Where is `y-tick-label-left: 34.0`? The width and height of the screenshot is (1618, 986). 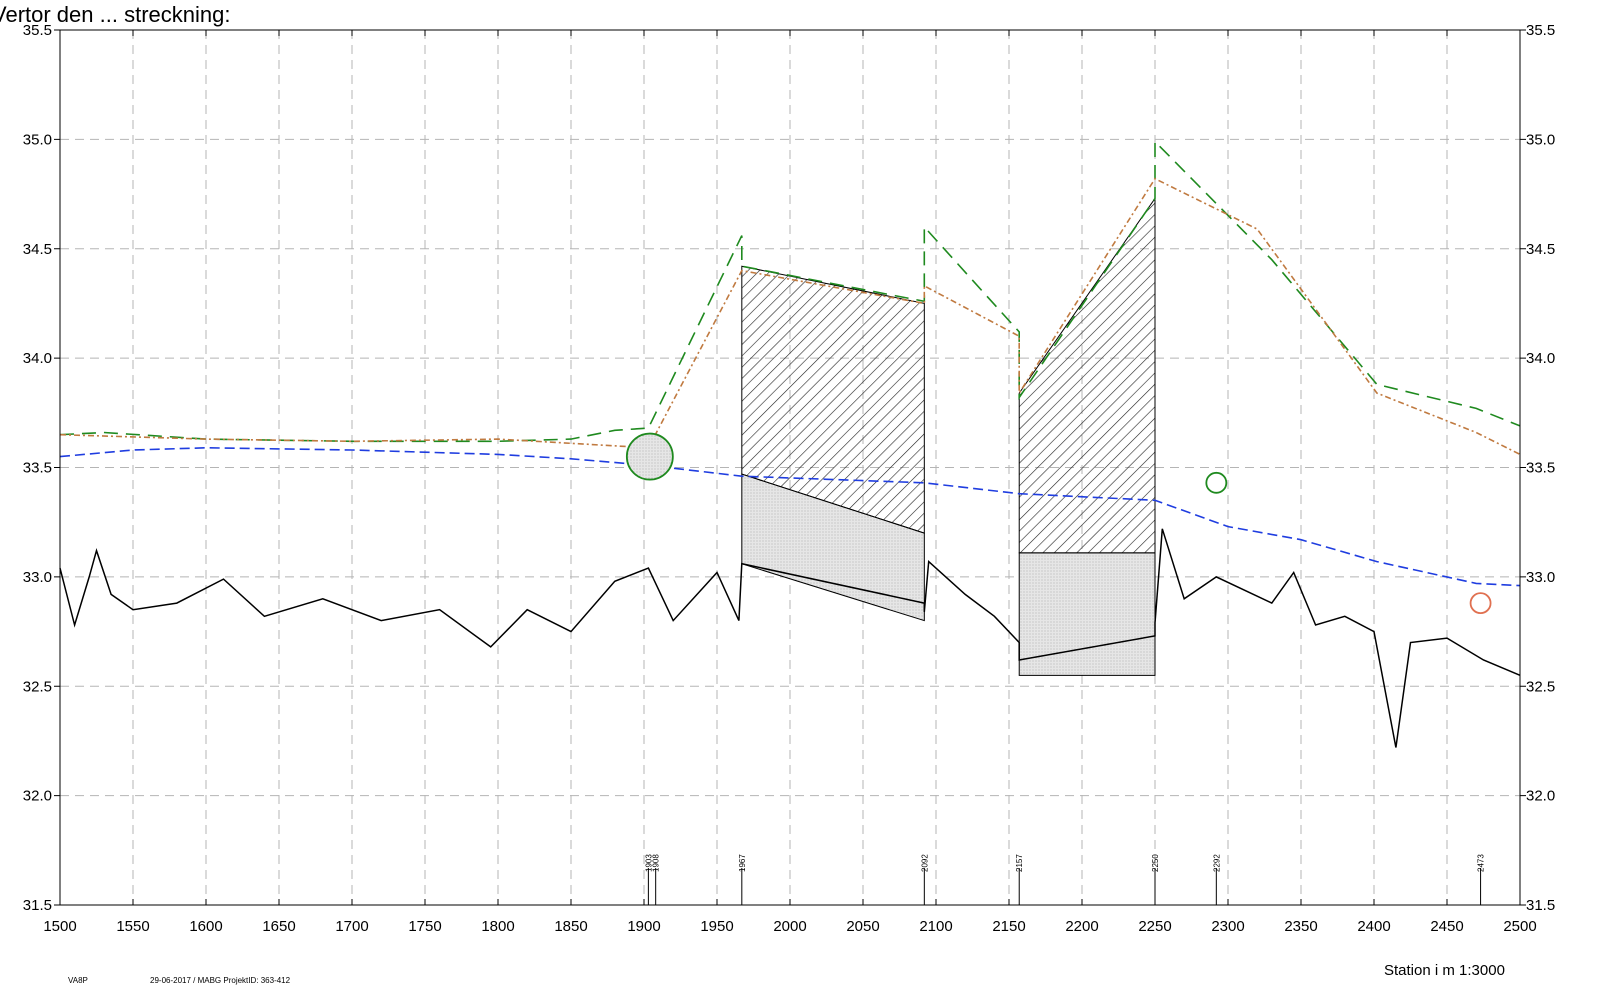 y-tick-label-left: 34.0 is located at coordinates (37, 358).